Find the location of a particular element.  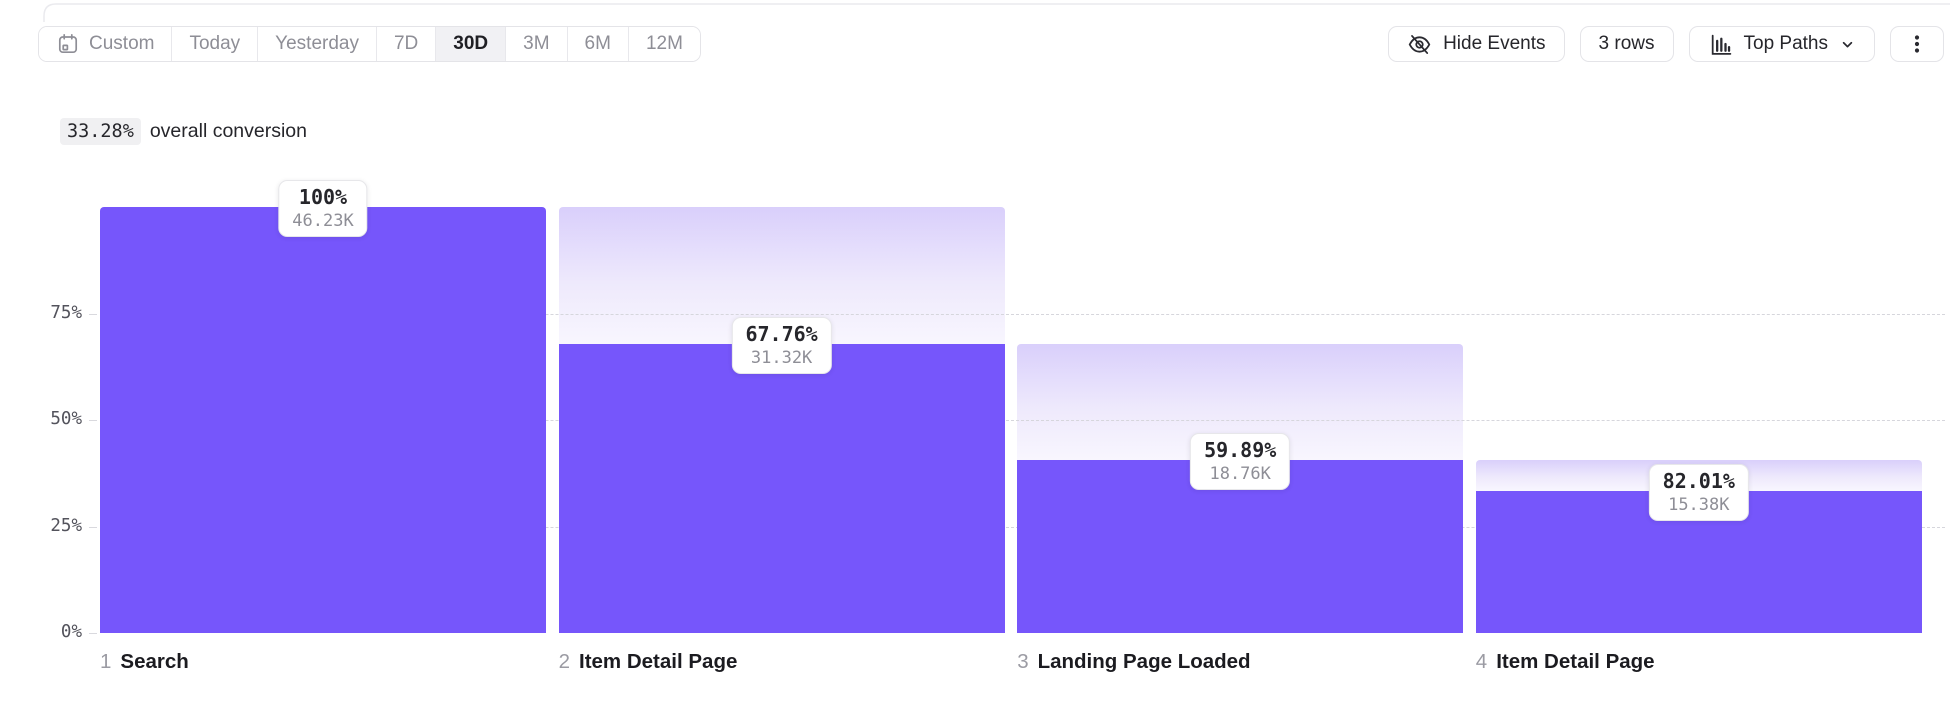

y-axis-label: 75% is located at coordinates (66, 312).